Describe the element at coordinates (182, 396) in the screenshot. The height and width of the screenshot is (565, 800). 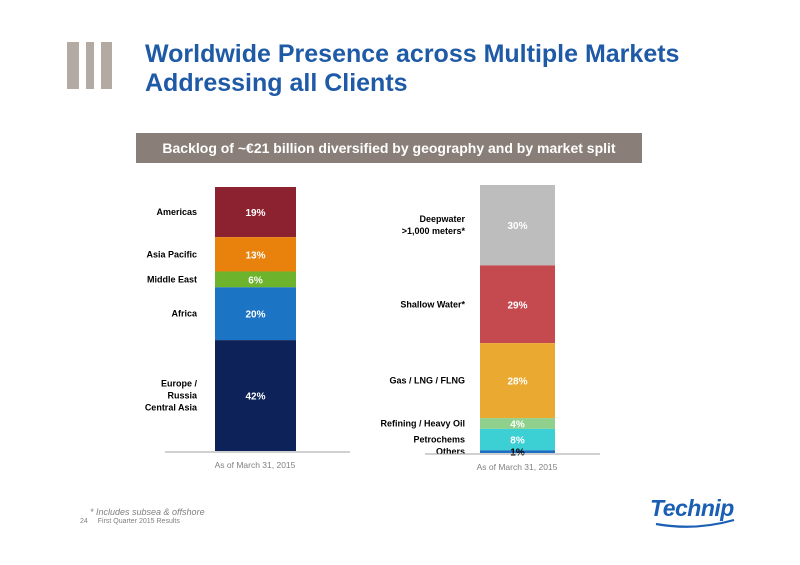
I see `chart1-category-label-5-line-2: Russia` at that location.